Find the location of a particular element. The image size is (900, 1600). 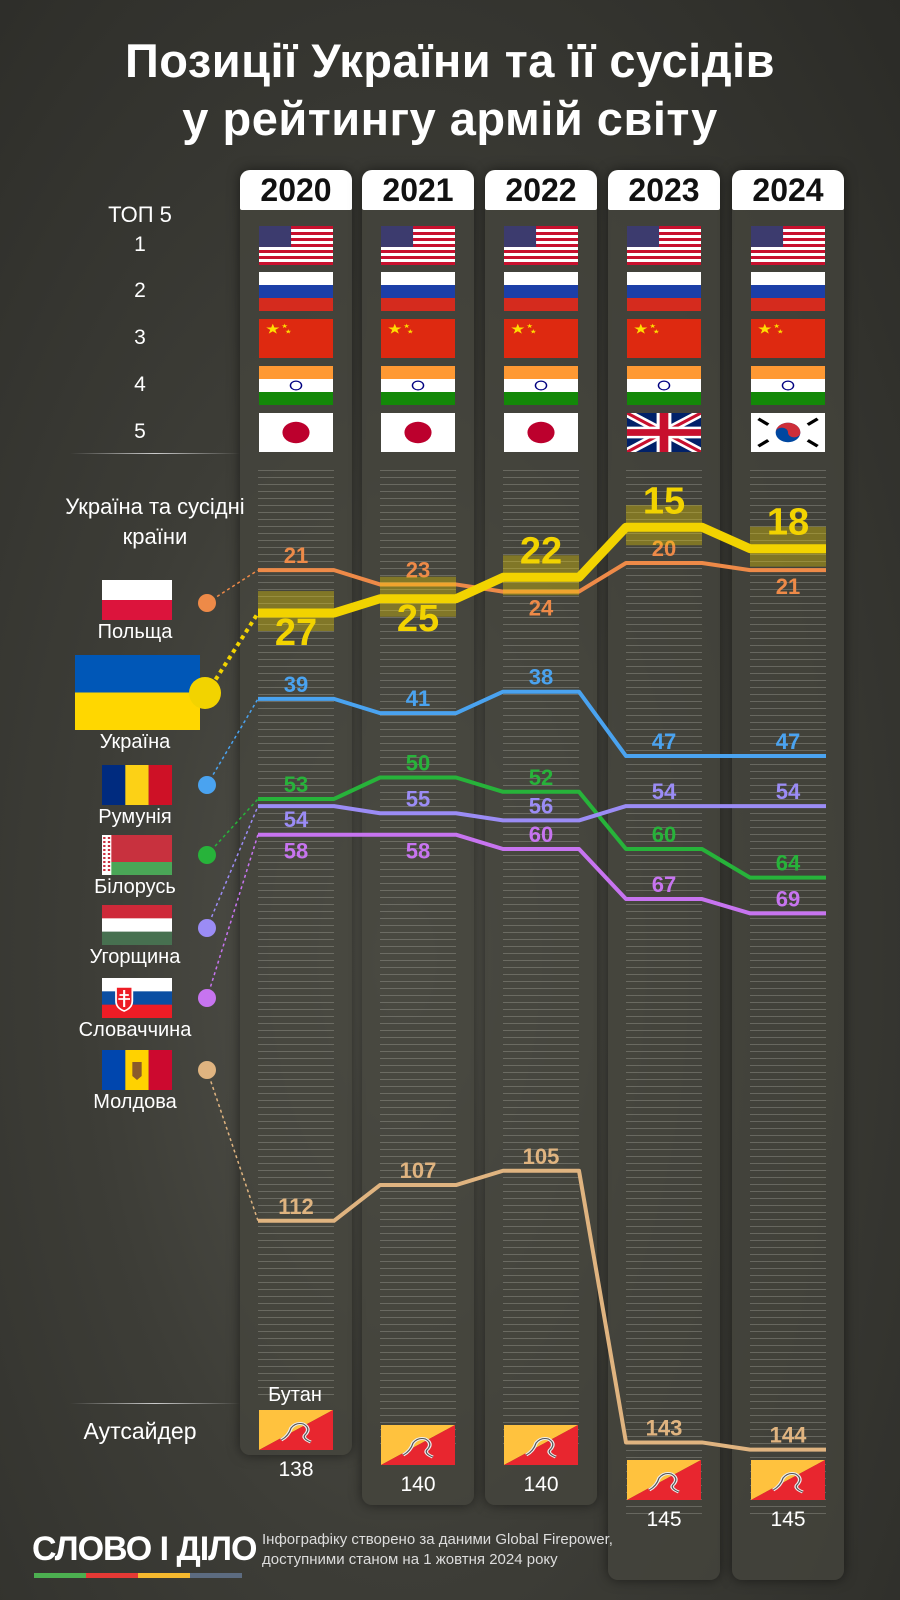

year-column-2024: 2024 is located at coordinates (788, 875).